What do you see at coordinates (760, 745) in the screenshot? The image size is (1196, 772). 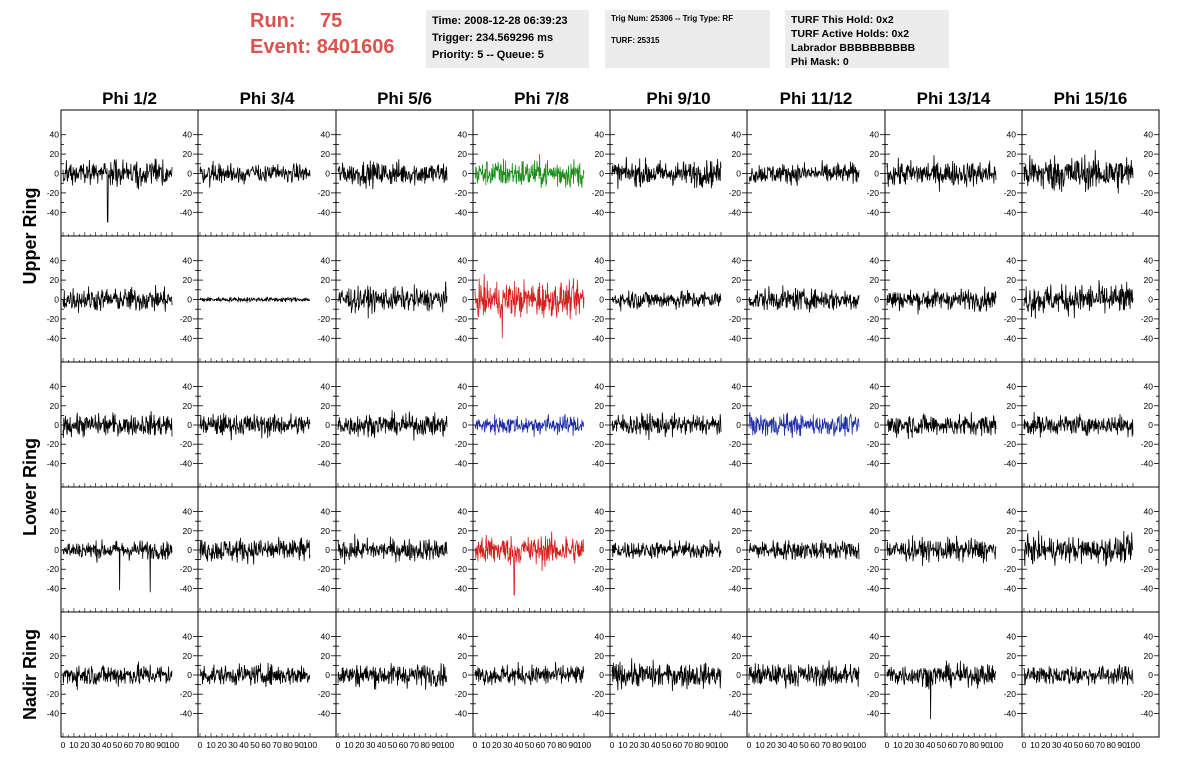 I see `x-tick-label: 10` at bounding box center [760, 745].